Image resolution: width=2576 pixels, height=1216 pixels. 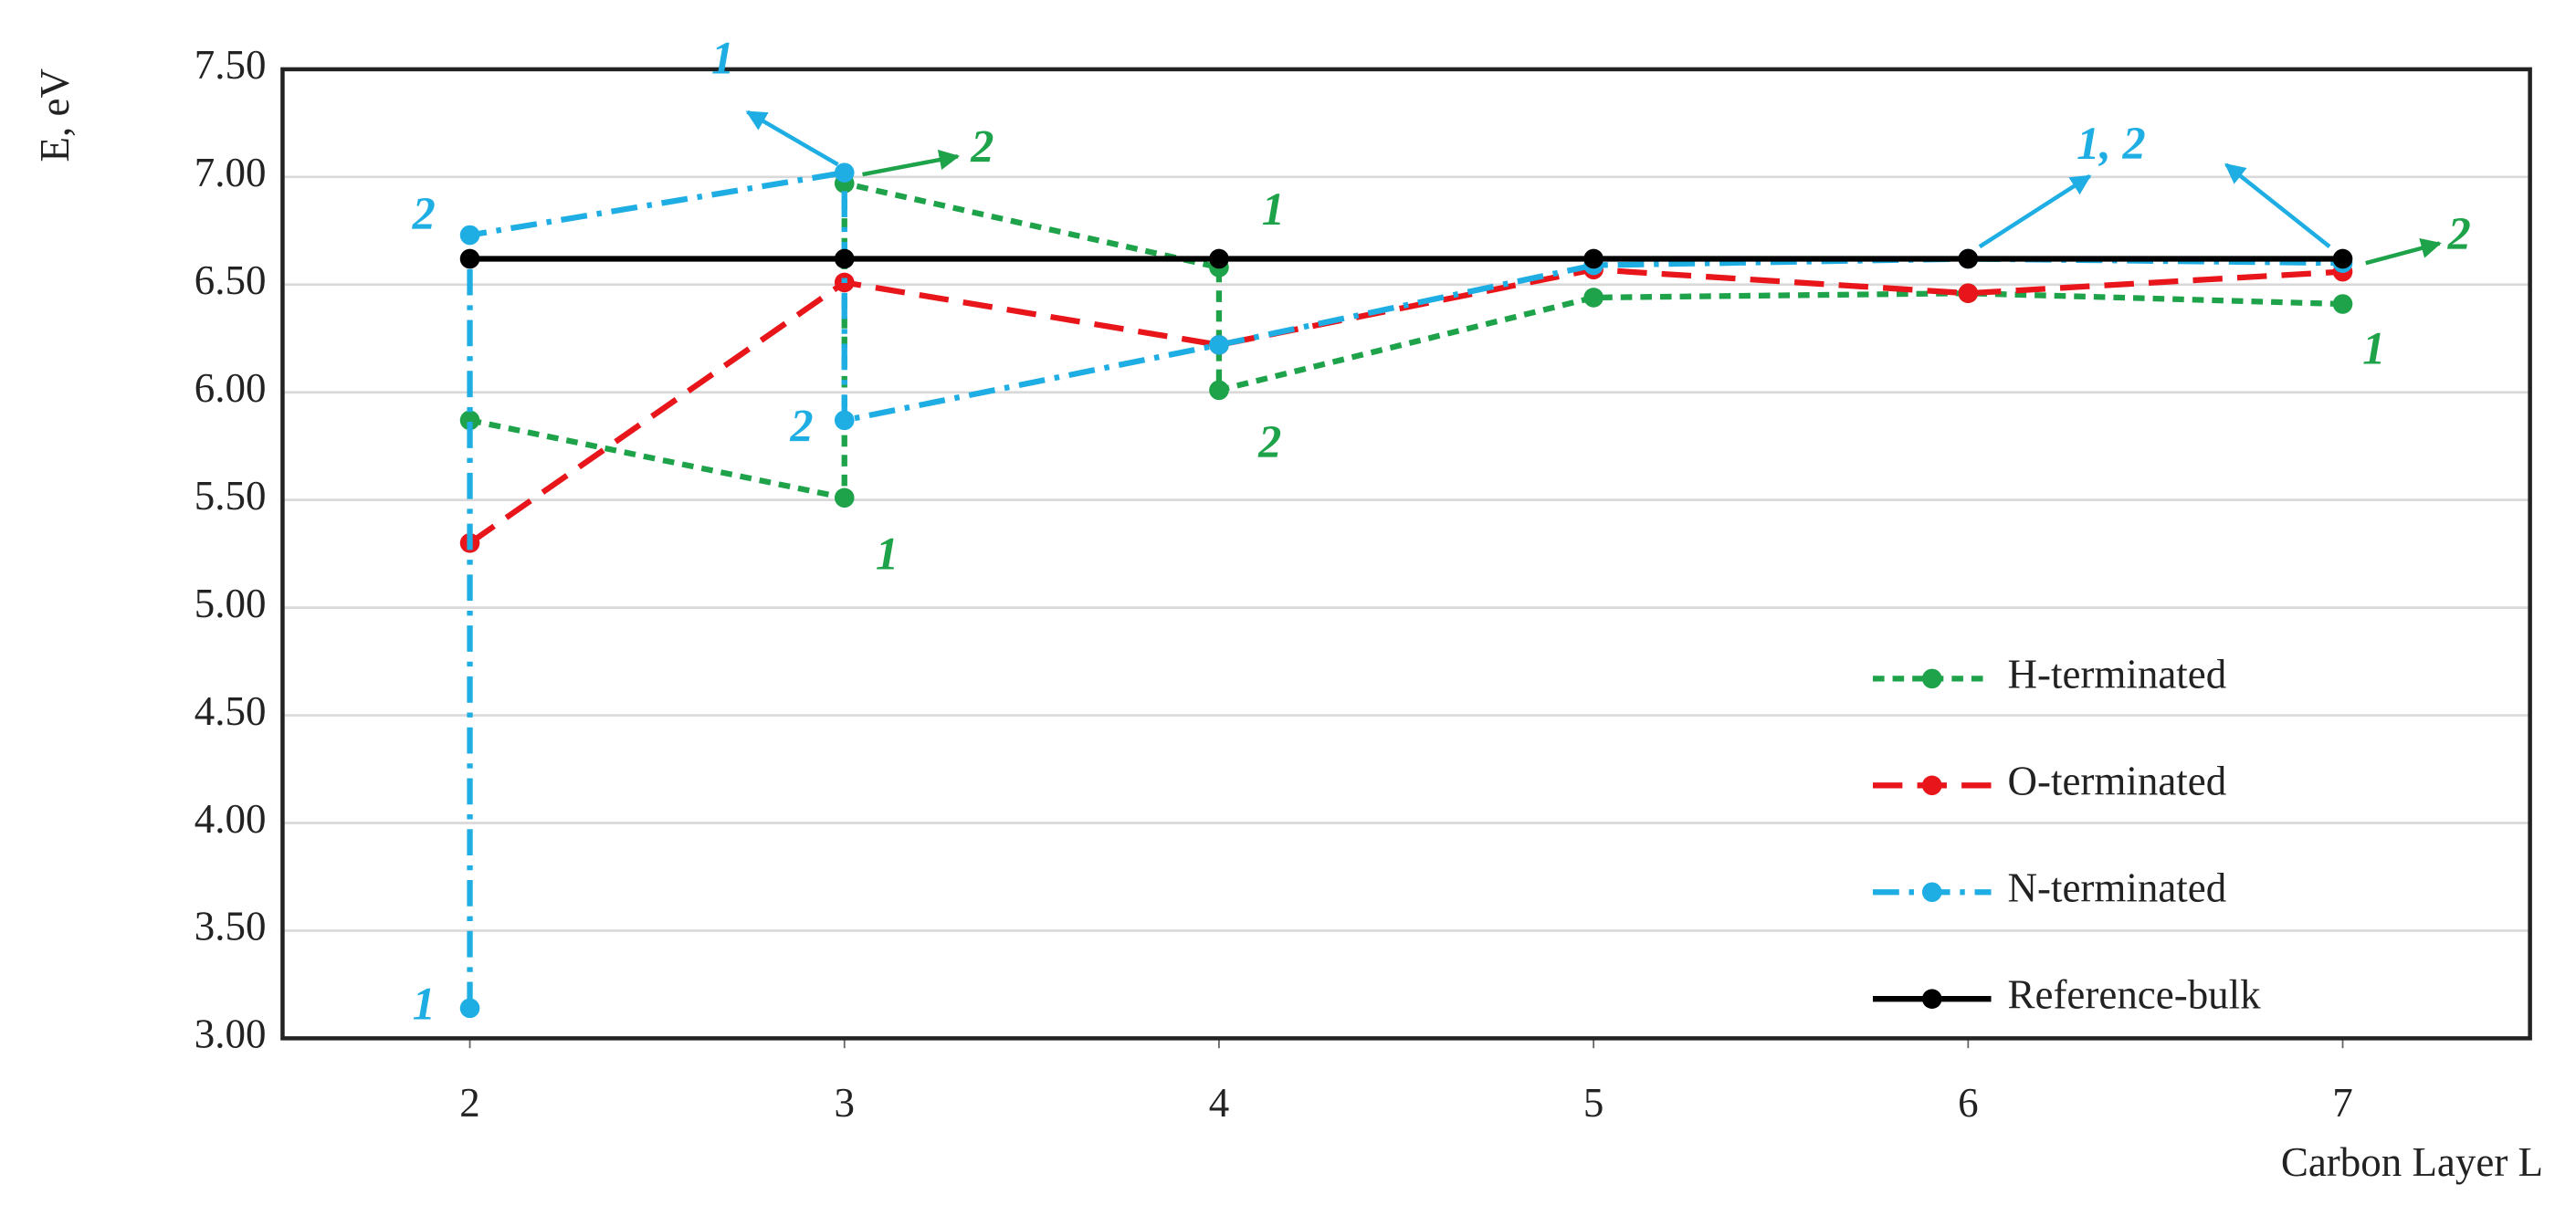 What do you see at coordinates (1593, 1103) in the screenshot?
I see `x-tick-label: 5` at bounding box center [1593, 1103].